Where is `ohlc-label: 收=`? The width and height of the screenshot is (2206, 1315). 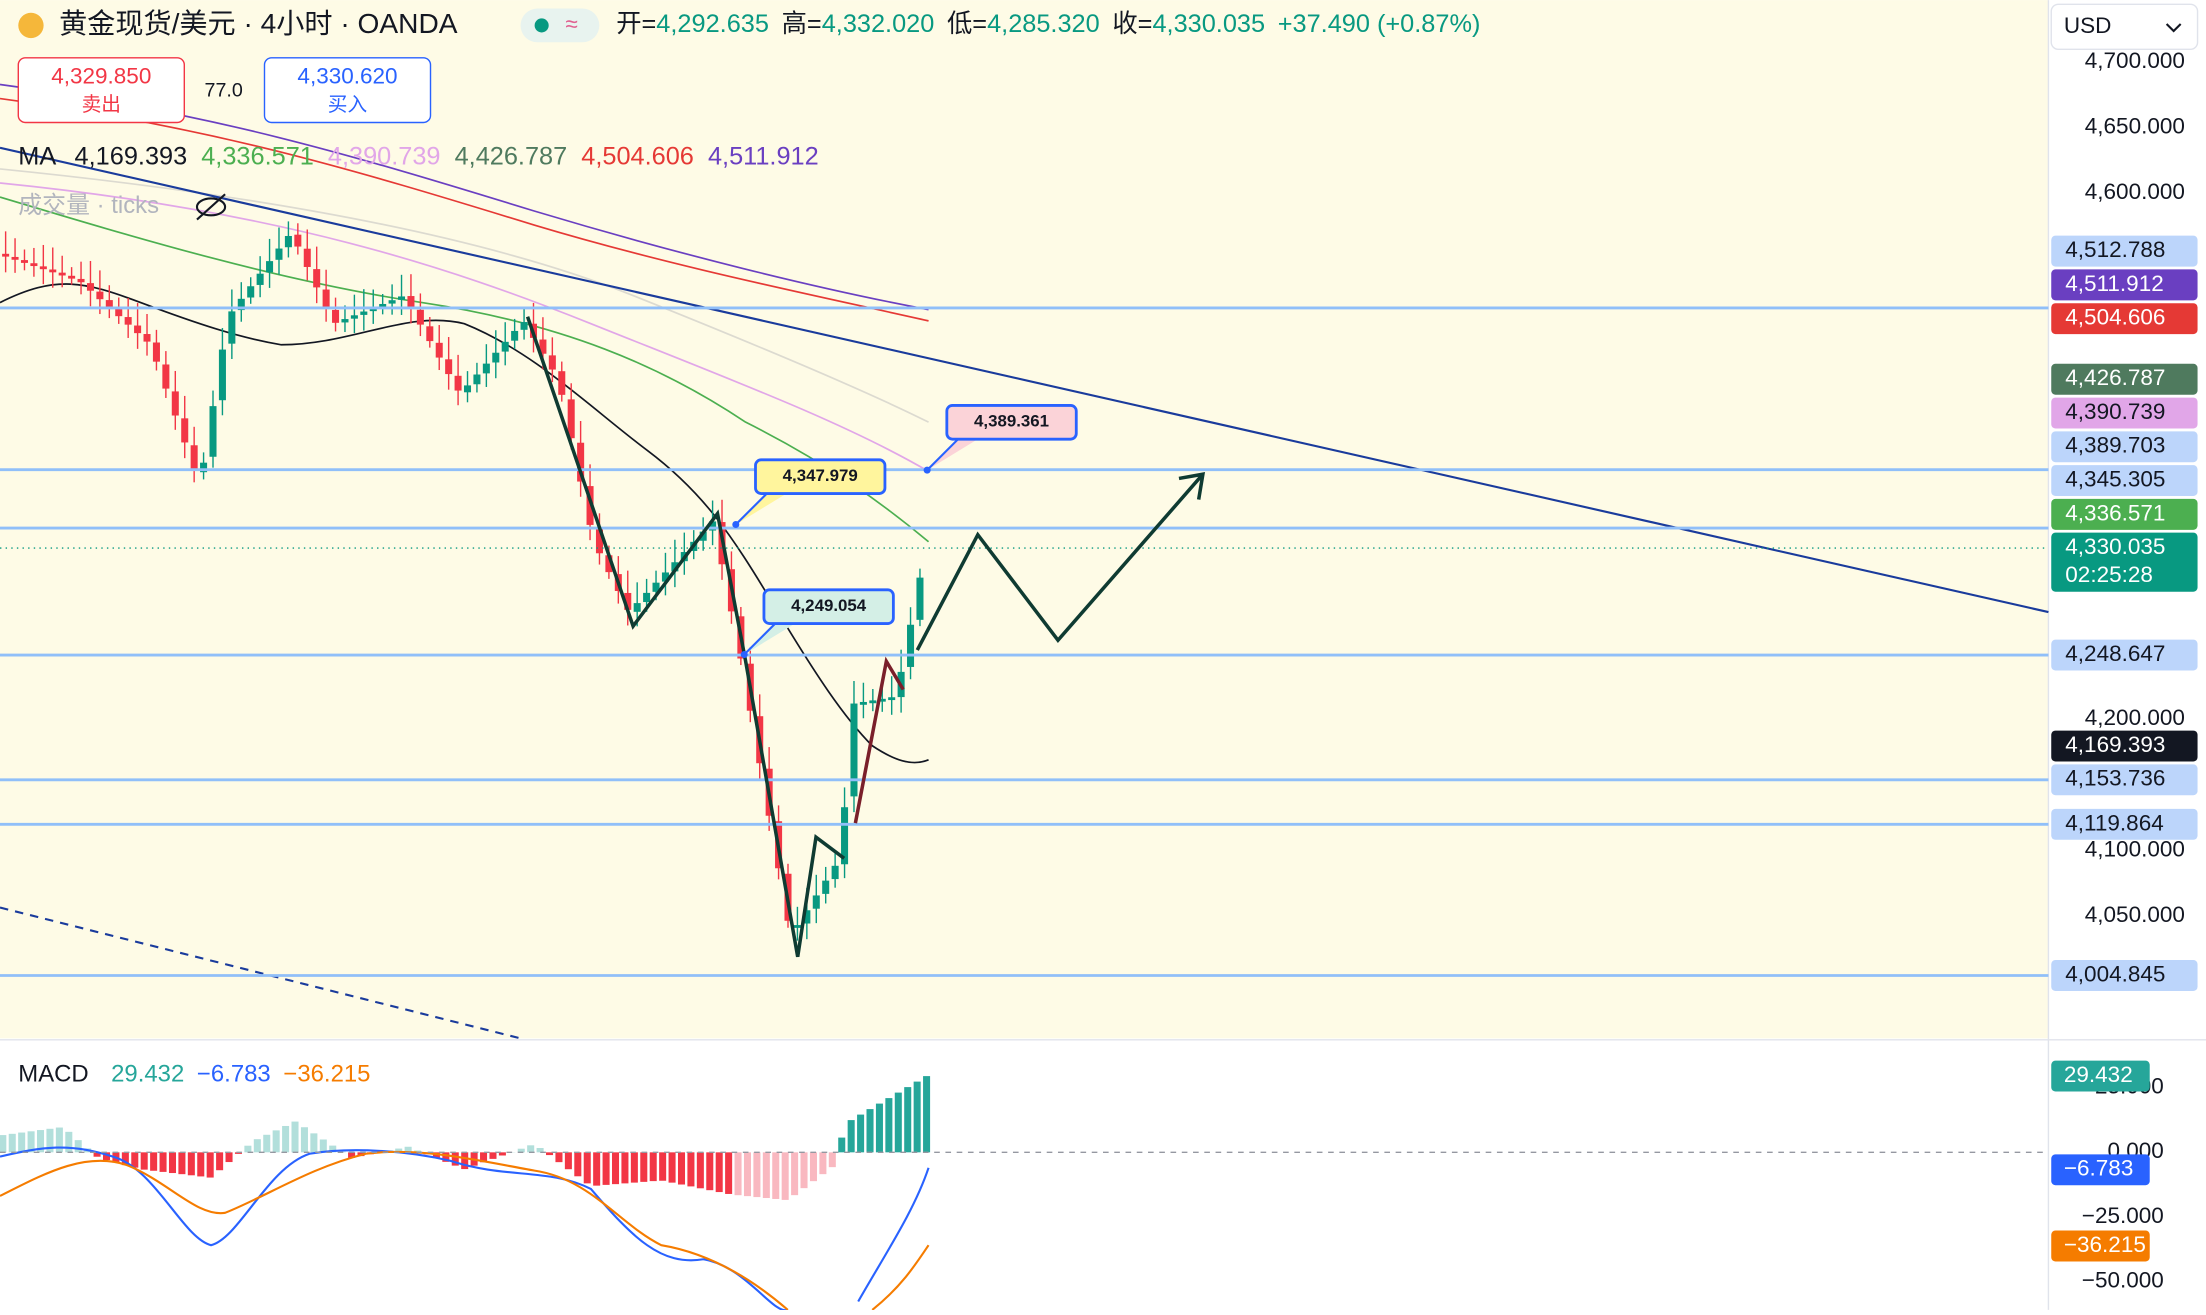
ohlc-label: 收= is located at coordinates (1132, 24).